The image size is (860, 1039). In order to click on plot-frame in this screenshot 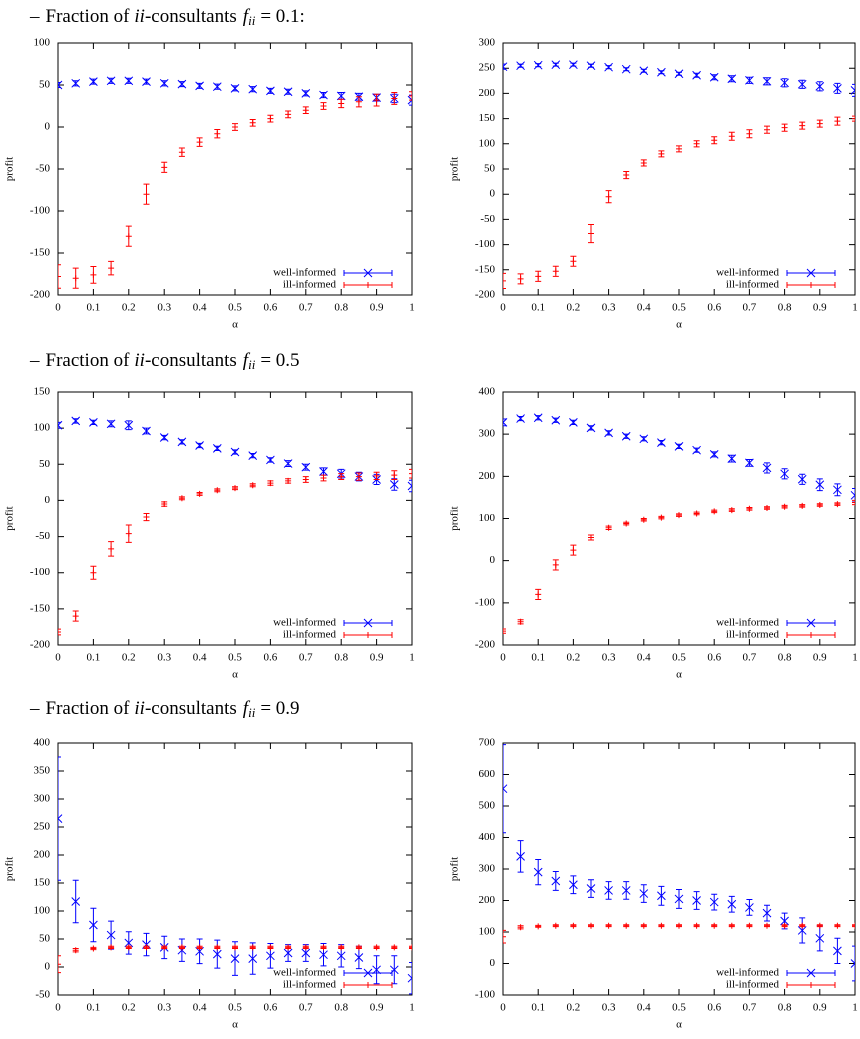, I will do `click(235, 518)`.